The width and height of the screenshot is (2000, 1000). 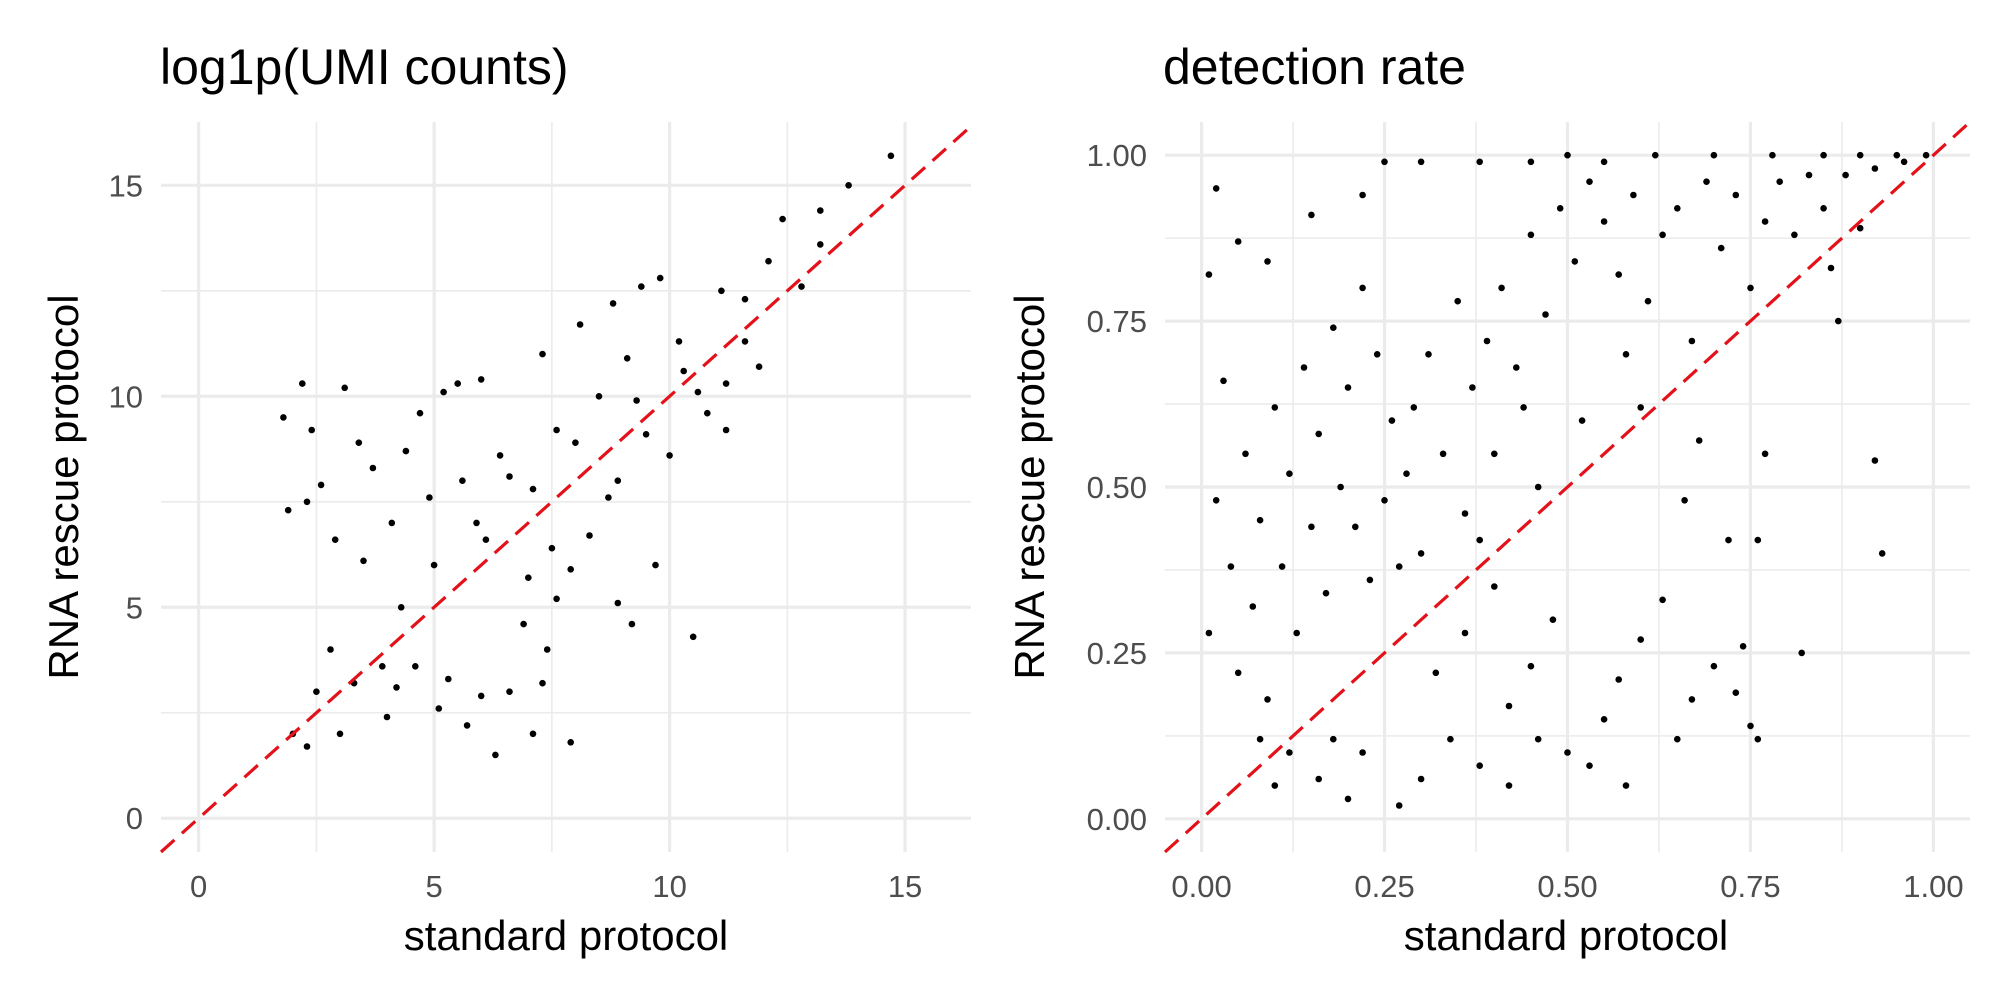 What do you see at coordinates (566, 935) in the screenshot?
I see `x-axis-title: standard protocol` at bounding box center [566, 935].